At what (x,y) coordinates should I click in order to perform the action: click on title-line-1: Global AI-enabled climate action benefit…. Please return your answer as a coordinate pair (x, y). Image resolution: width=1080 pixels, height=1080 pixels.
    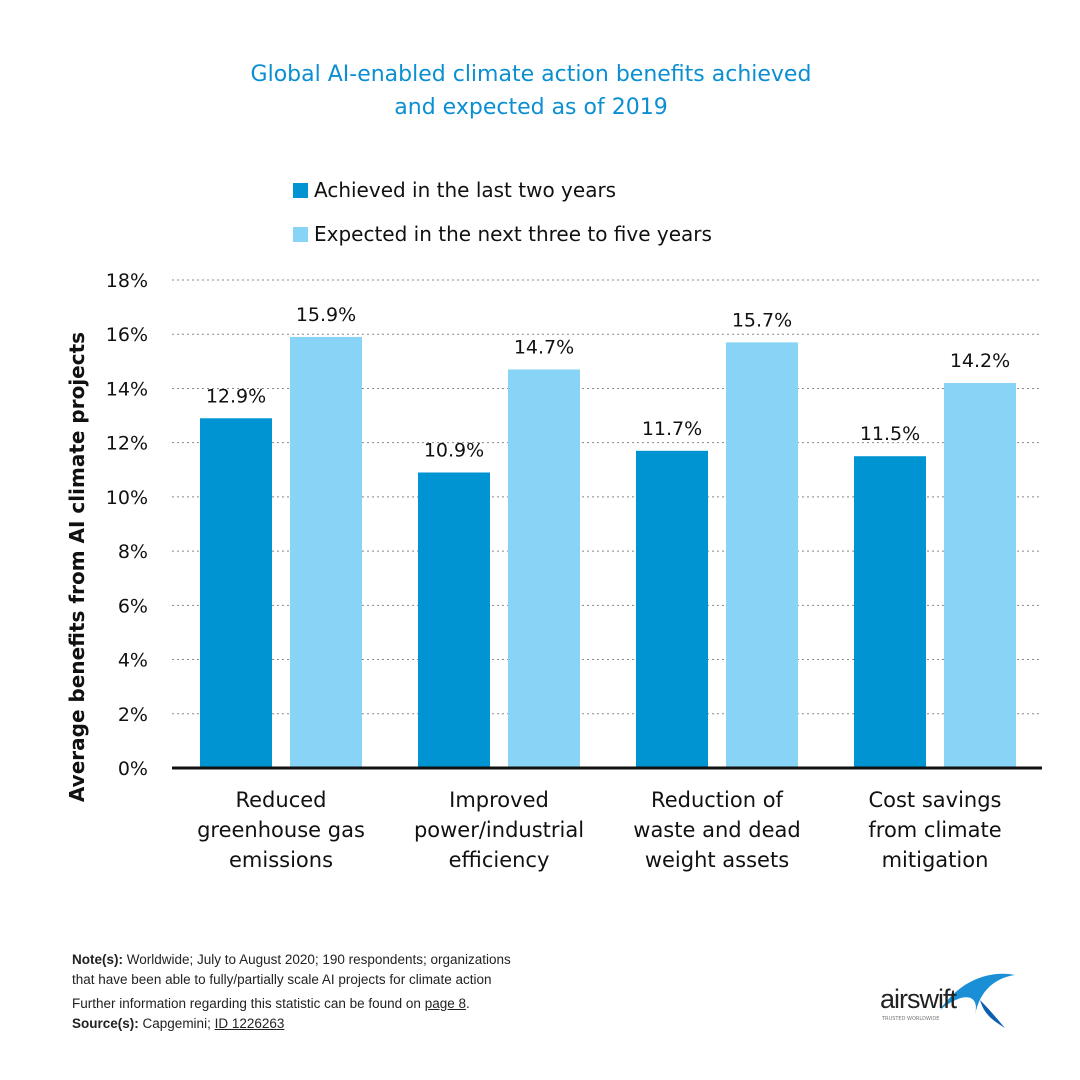
    Looking at the image, I should click on (531, 74).